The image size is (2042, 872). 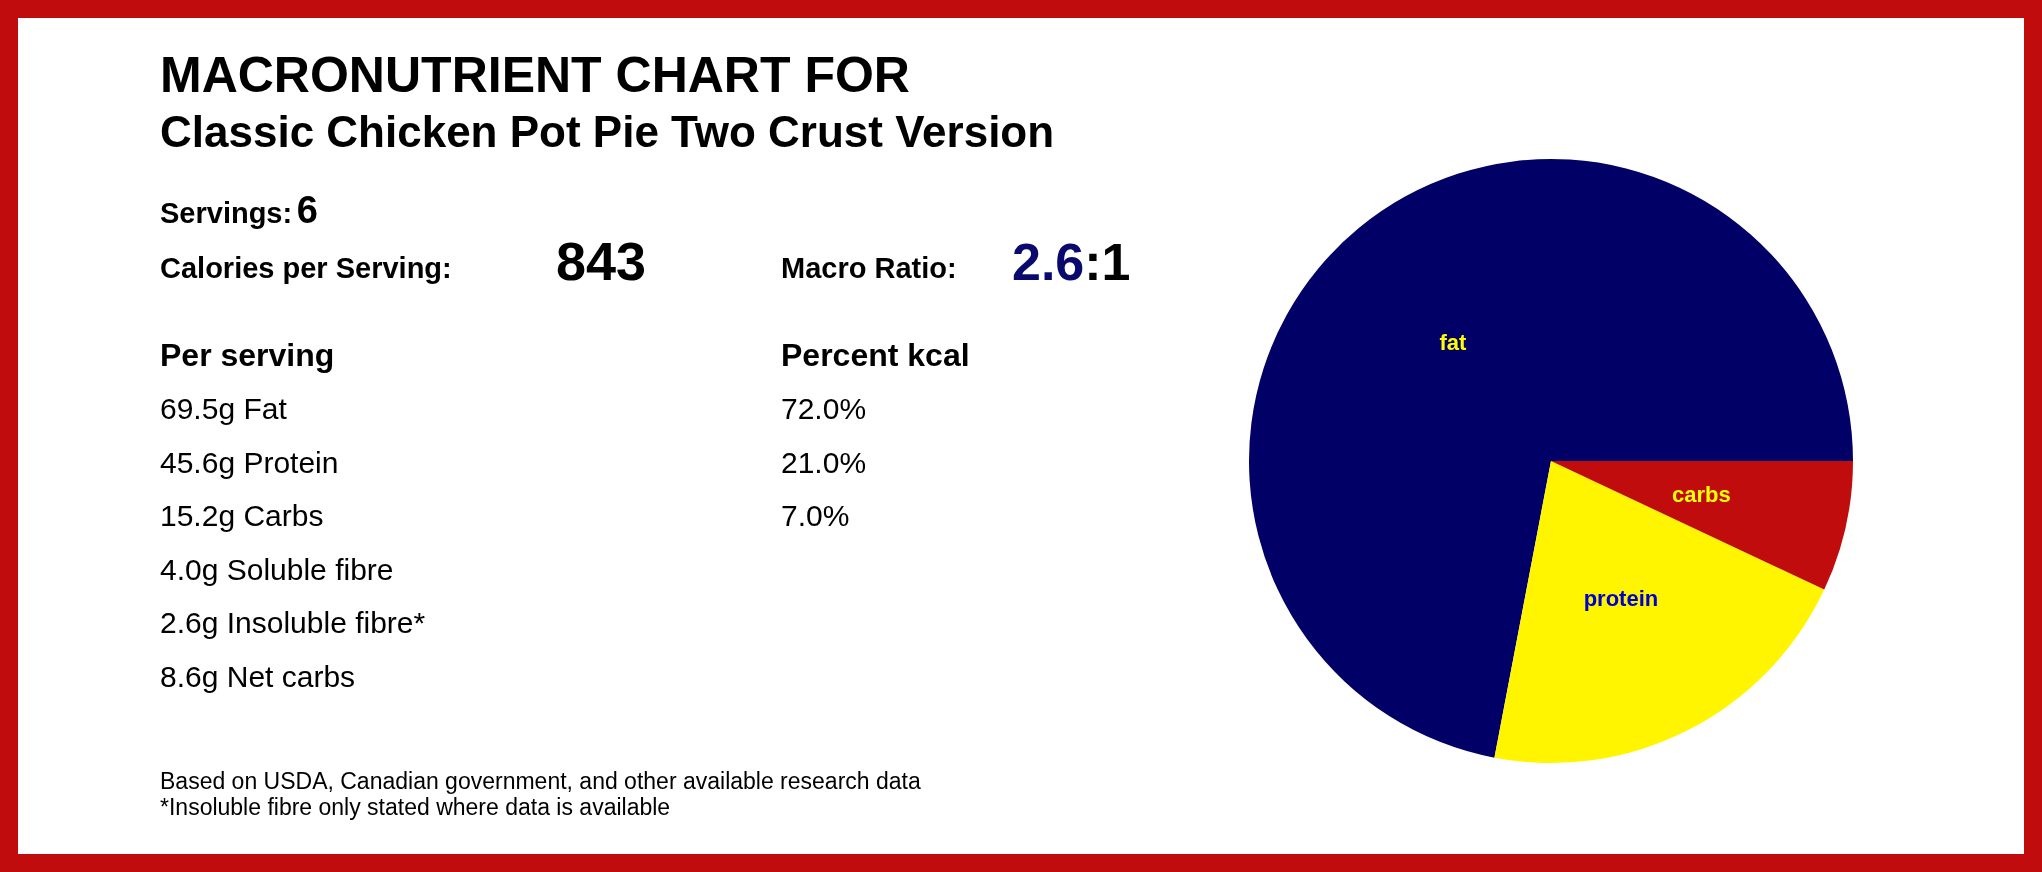 I want to click on text: 21.0%, so click(x=824, y=462).